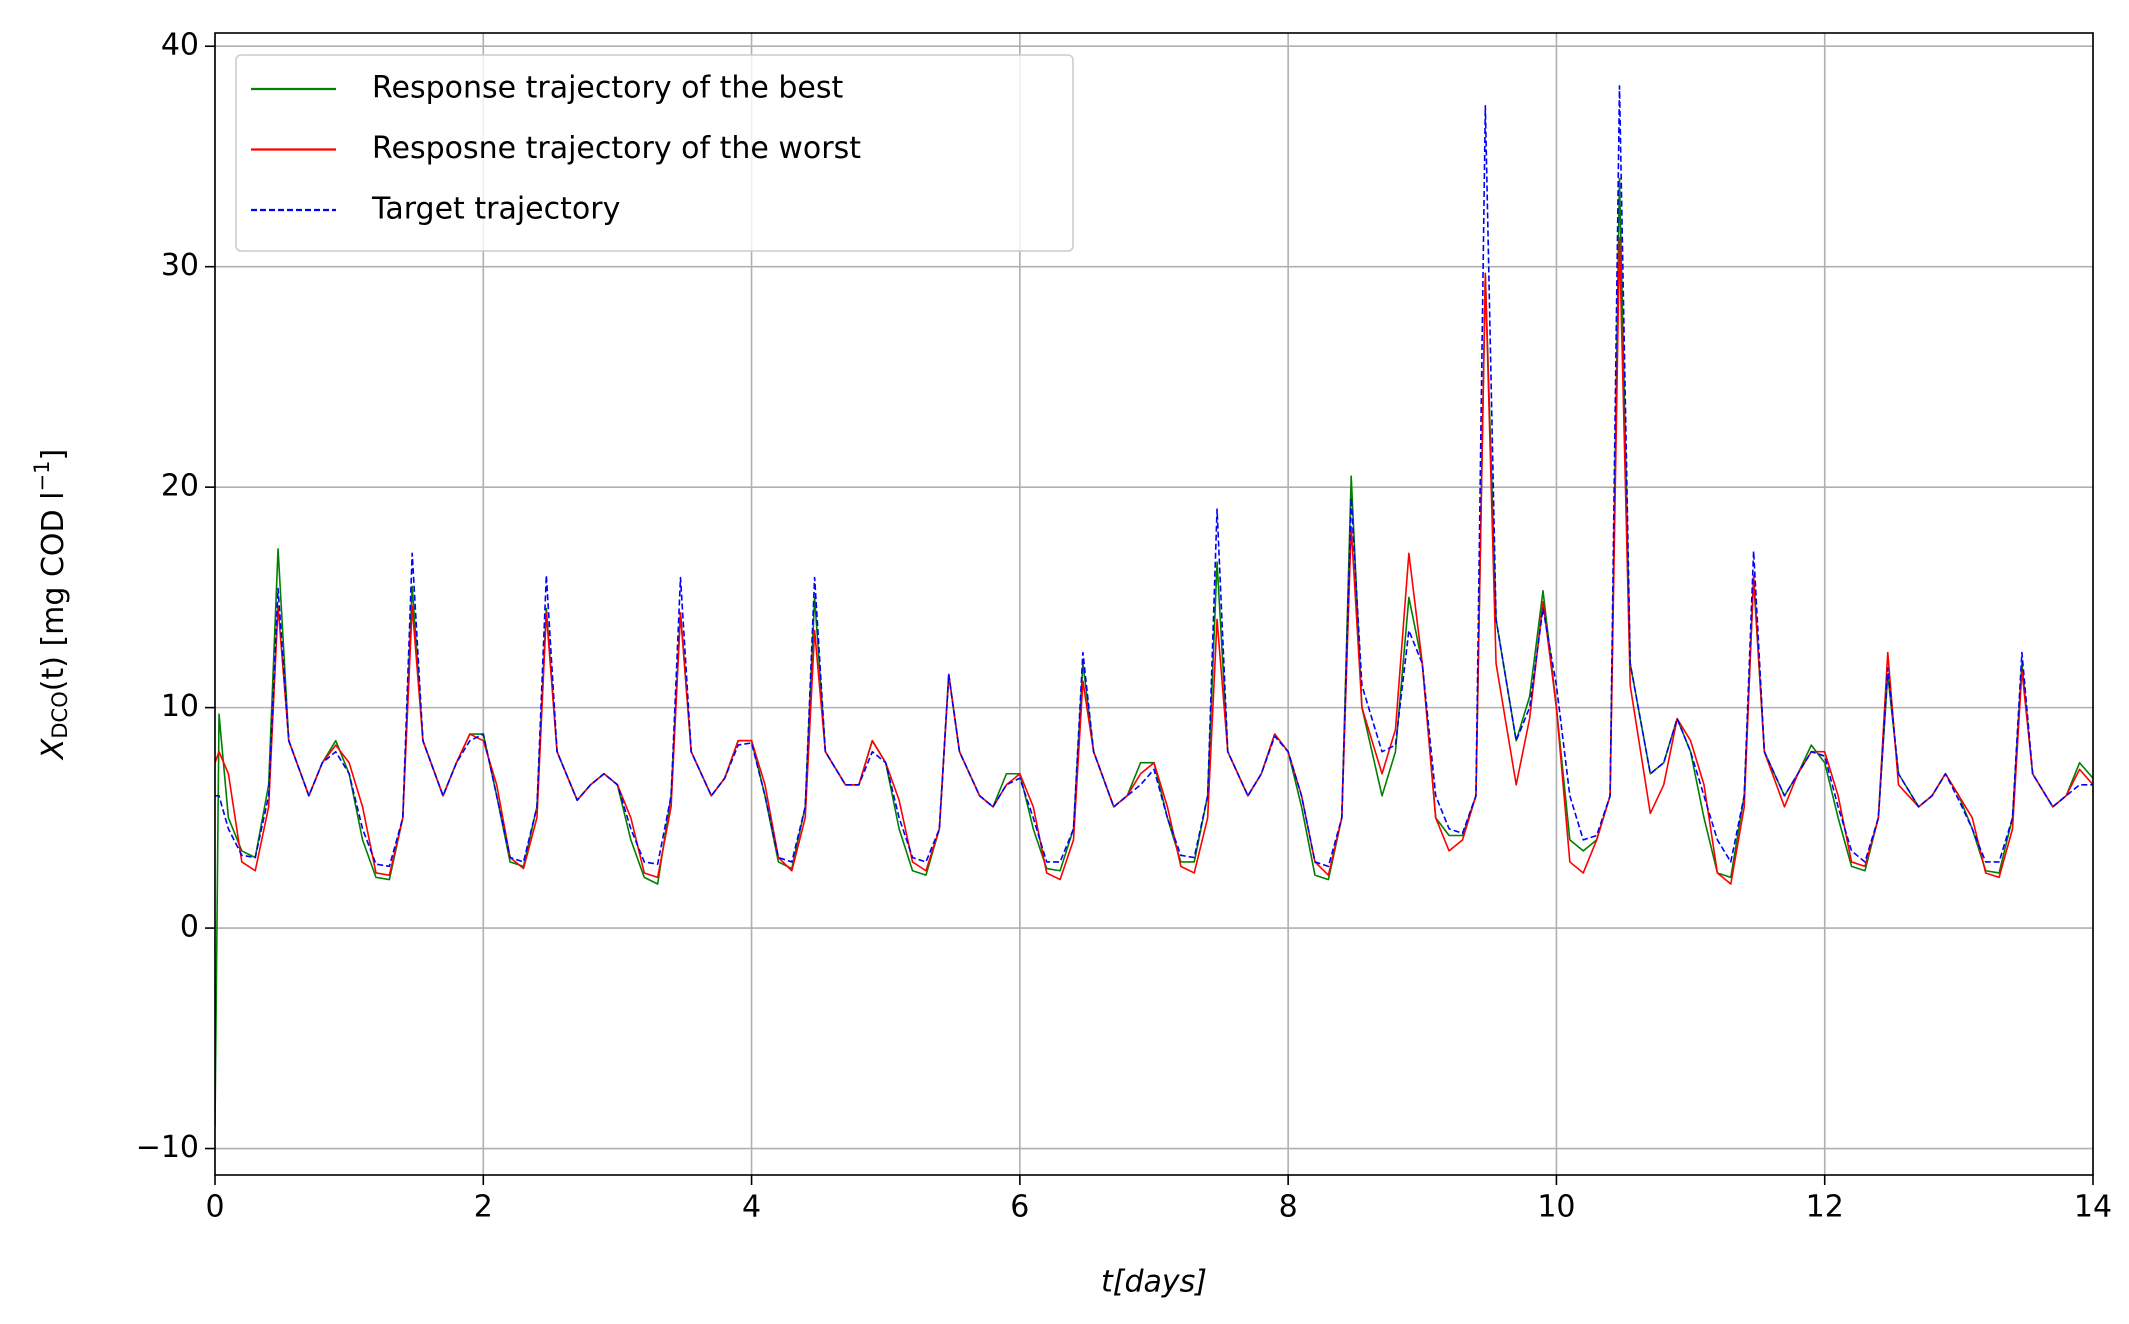  Describe the element at coordinates (180, 265) in the screenshot. I see `y-tick-label: 30` at that location.